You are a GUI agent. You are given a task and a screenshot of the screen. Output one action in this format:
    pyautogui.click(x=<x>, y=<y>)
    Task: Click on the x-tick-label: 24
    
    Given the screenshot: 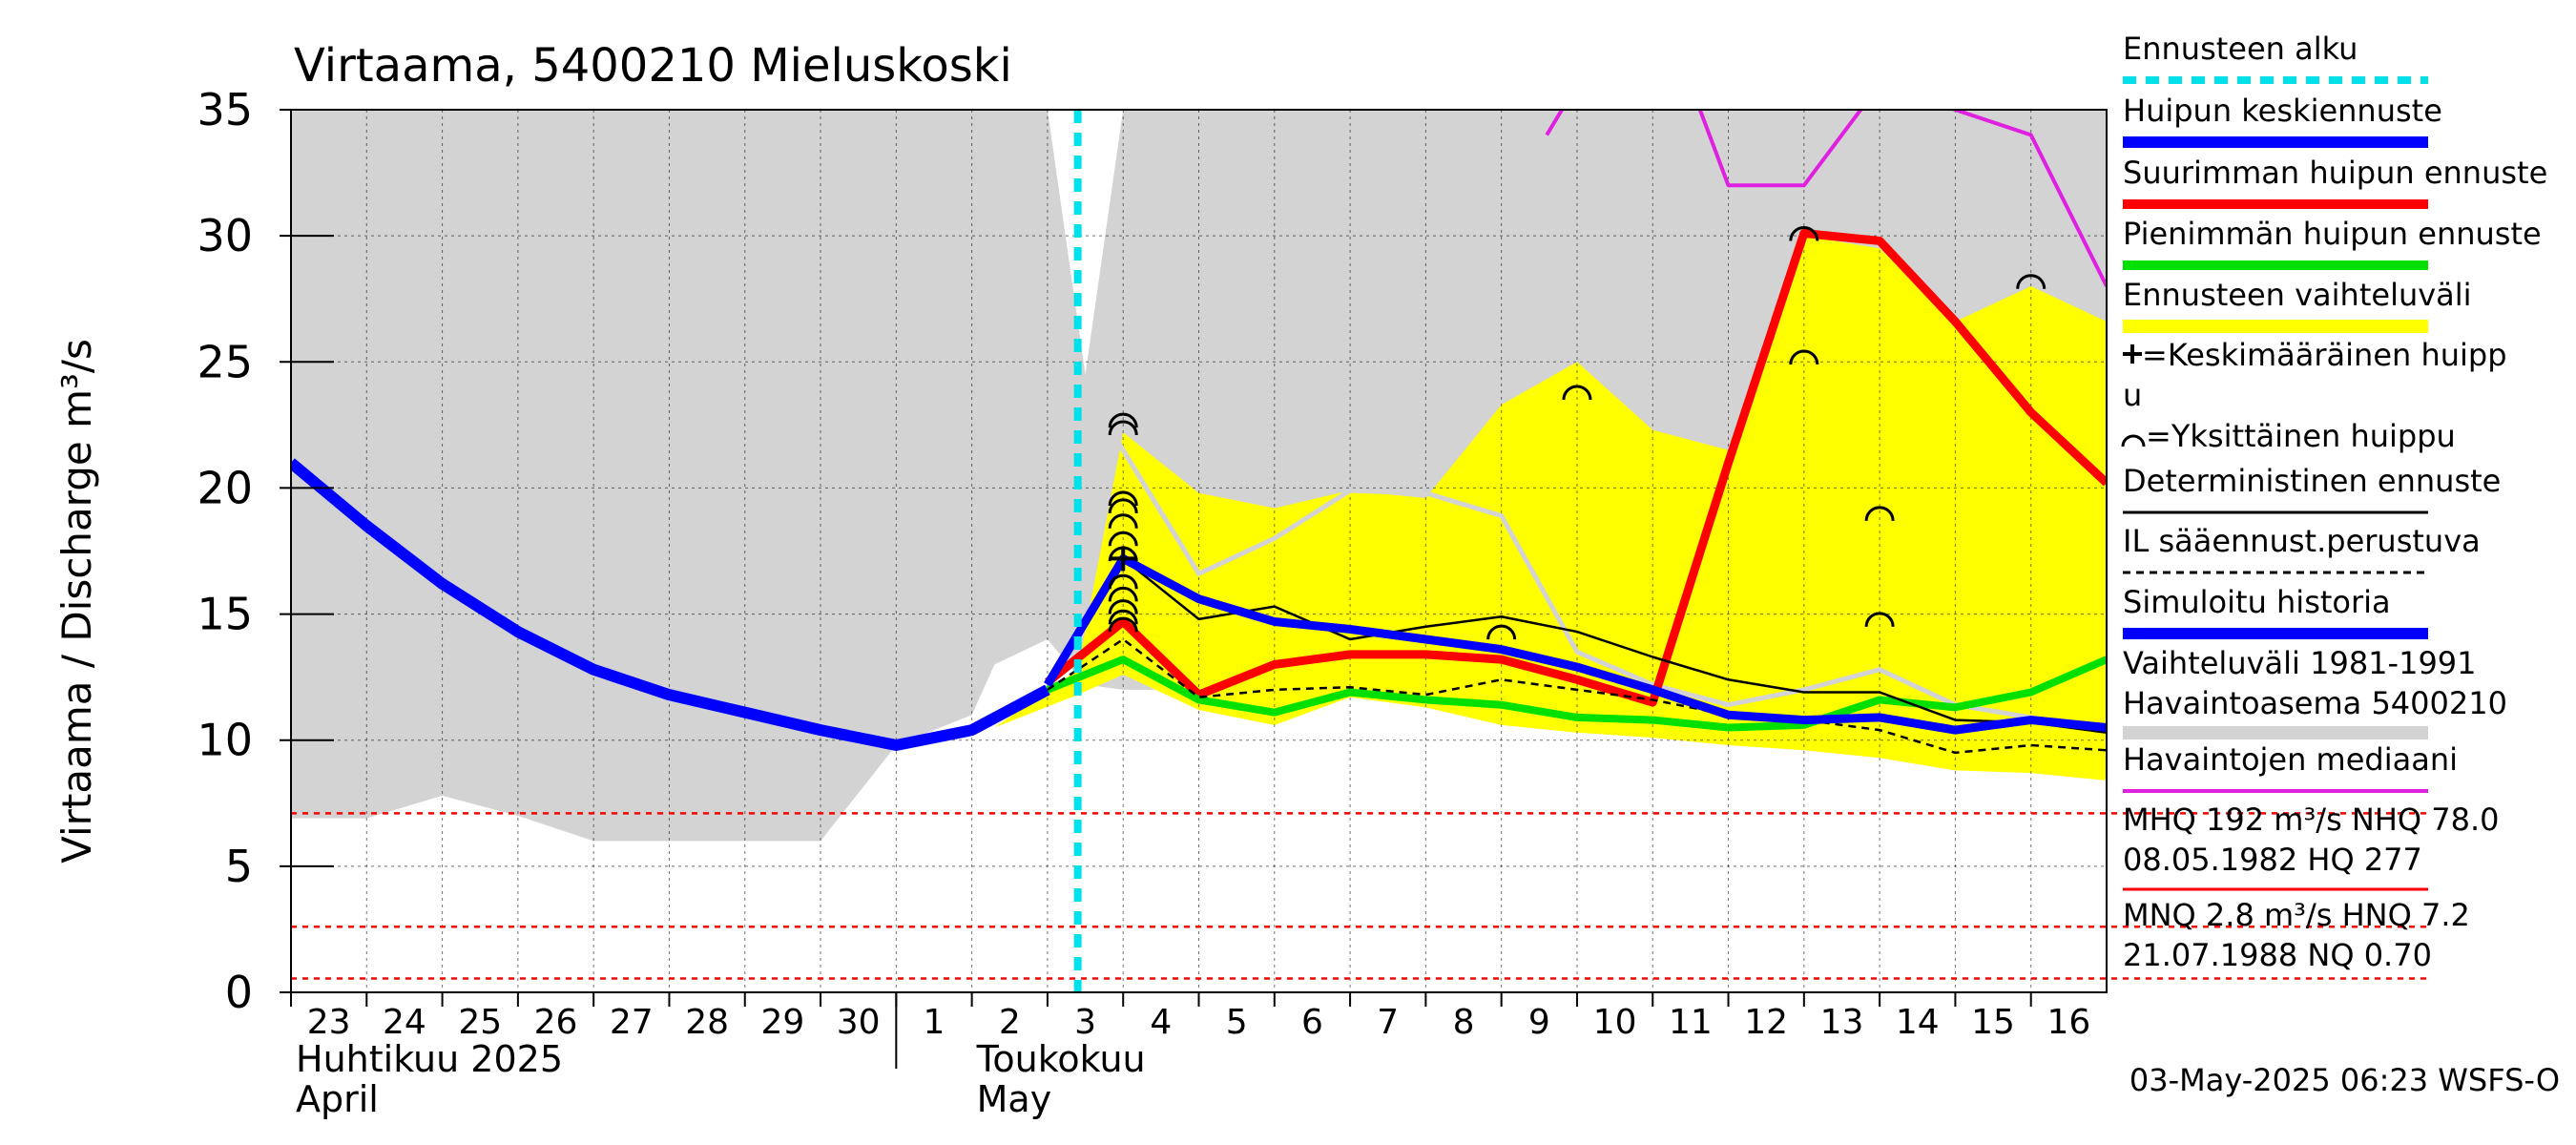 What is the action you would take?
    pyautogui.click(x=404, y=1022)
    